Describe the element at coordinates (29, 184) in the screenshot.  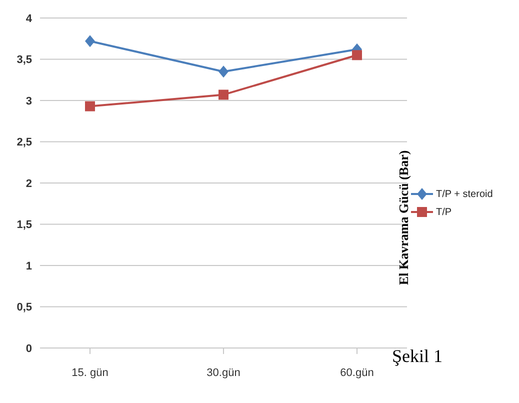
I see `y-tick-label: 2` at that location.